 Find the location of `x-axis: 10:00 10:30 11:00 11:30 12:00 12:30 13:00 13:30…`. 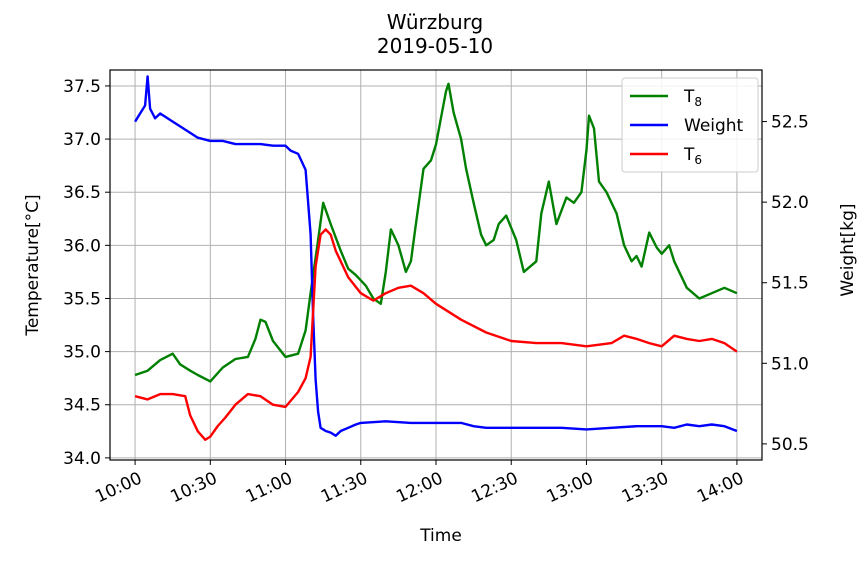

x-axis: 10:00 10:30 11:00 11:30 12:00 12:30 13:00 13:30… is located at coordinates (419, 483).